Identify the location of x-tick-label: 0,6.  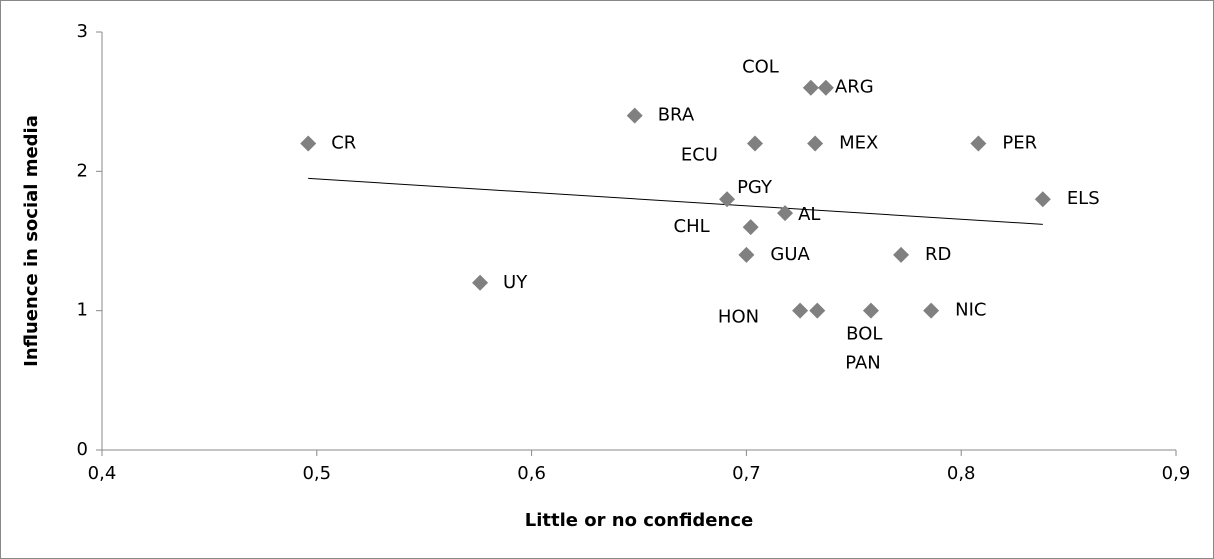
(531, 473).